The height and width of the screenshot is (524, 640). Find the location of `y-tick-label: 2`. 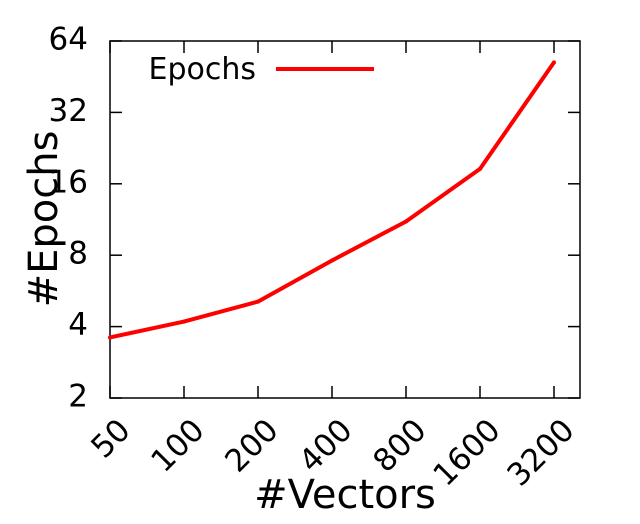

y-tick-label: 2 is located at coordinates (78, 397).